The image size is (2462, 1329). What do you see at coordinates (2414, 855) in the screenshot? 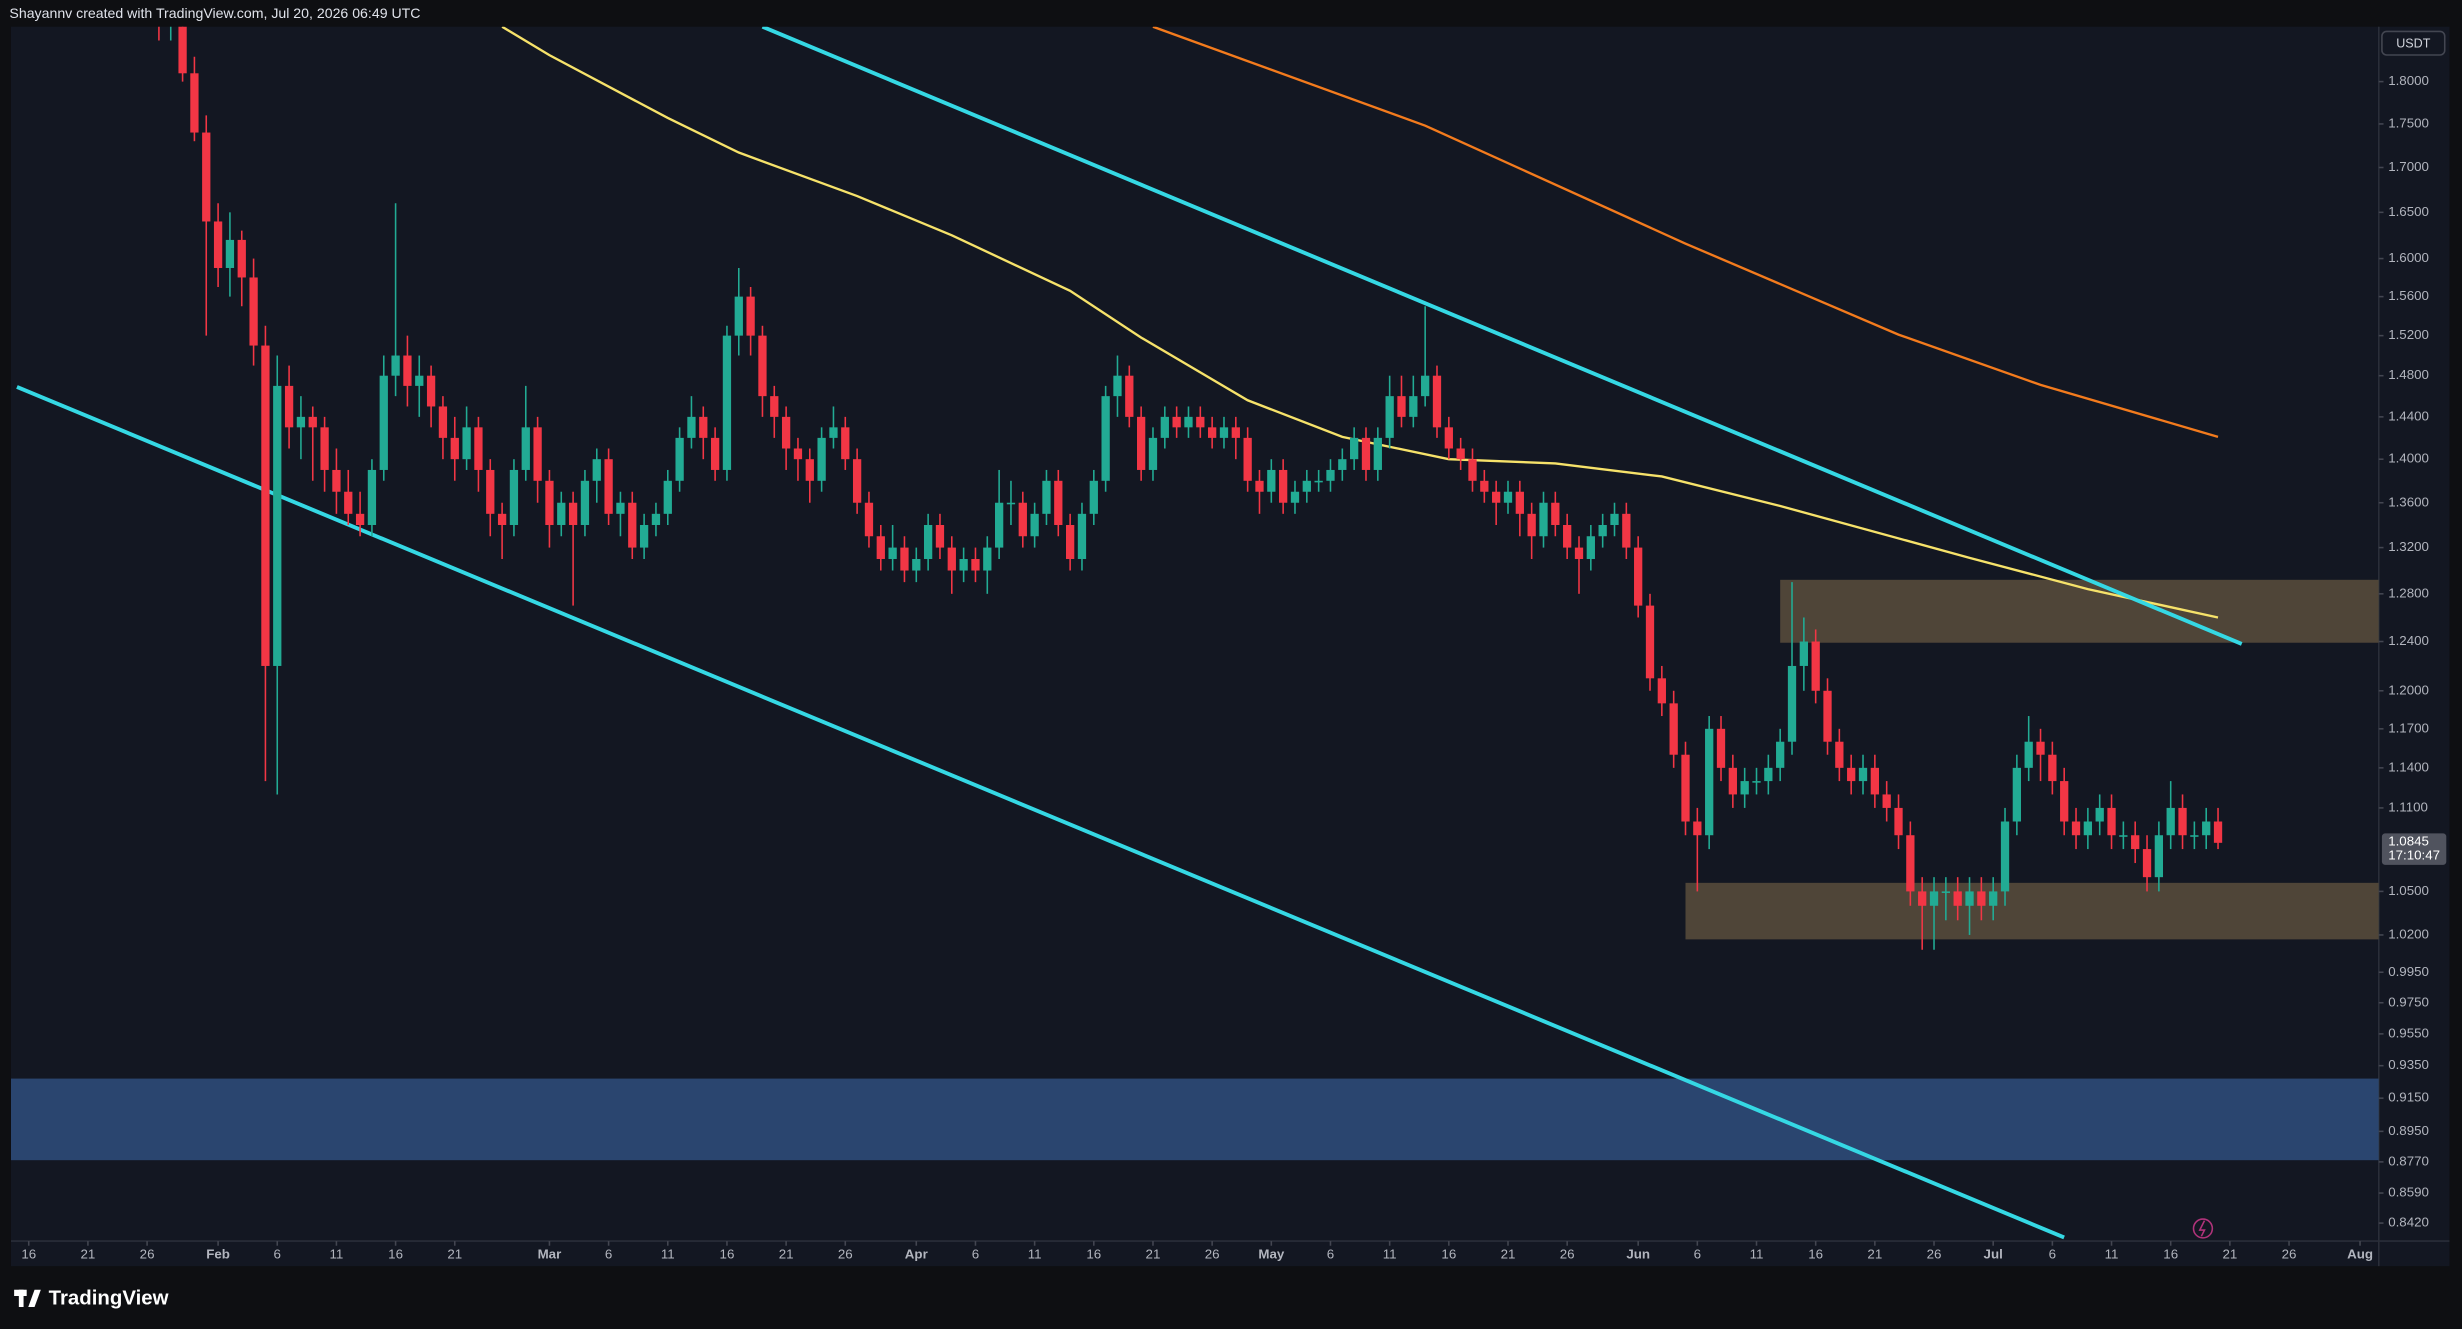
I see `countdown: 17:10:47` at bounding box center [2414, 855].